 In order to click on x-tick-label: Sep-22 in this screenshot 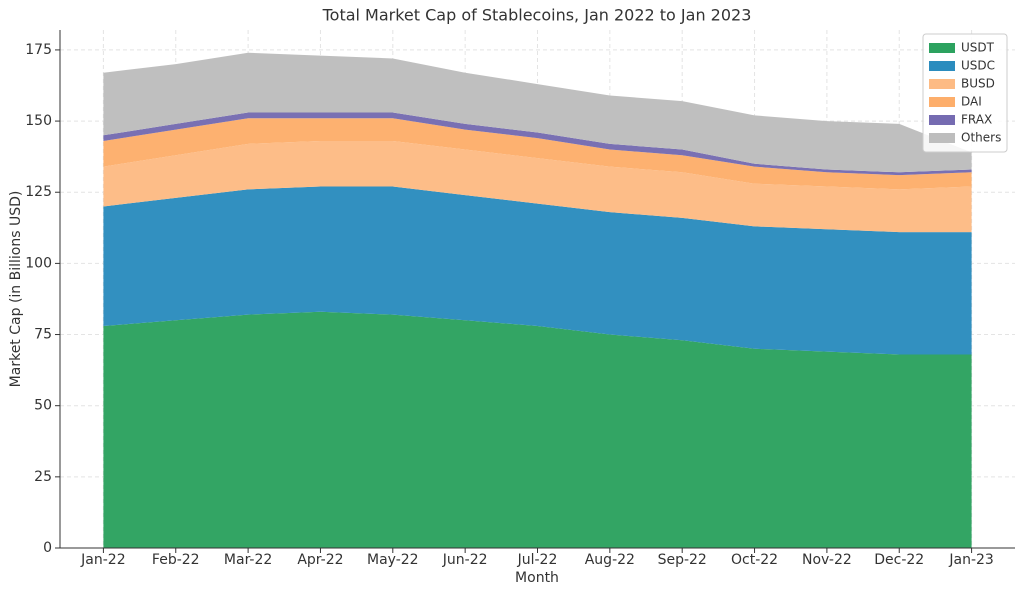, I will do `click(682, 560)`.